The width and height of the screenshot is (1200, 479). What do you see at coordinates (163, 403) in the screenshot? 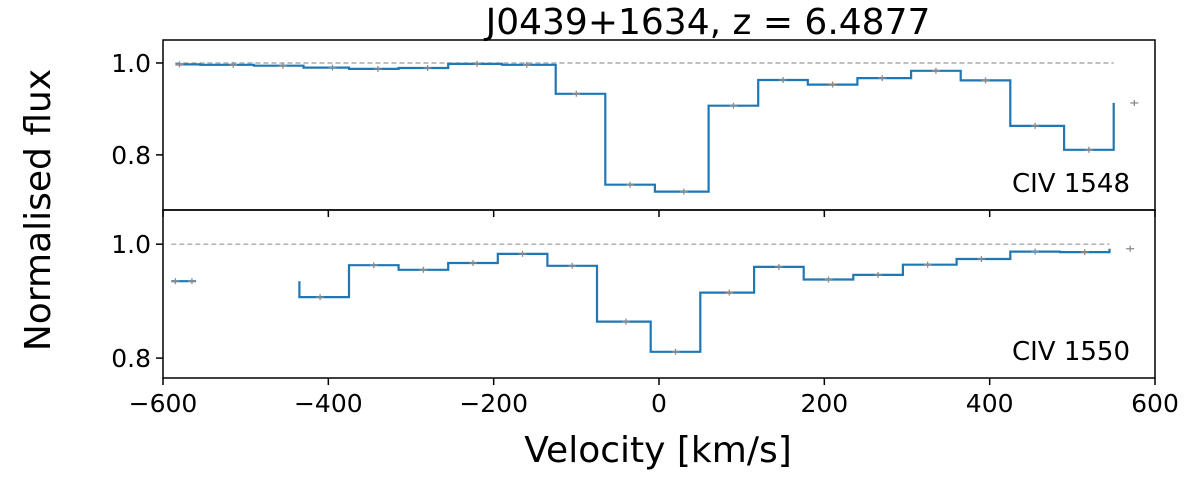
I see `x-tick-label: −600` at bounding box center [163, 403].